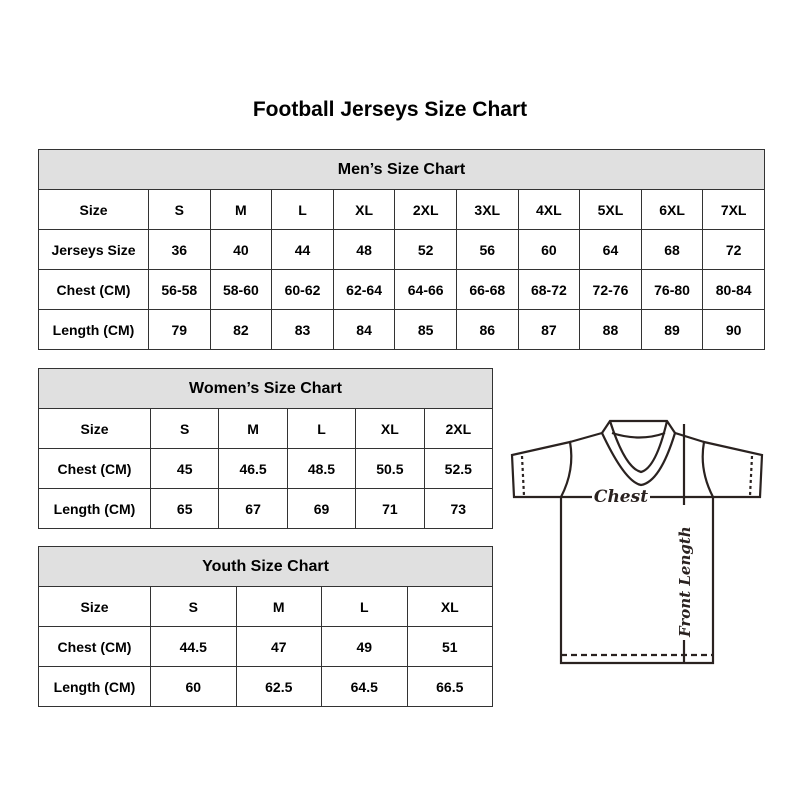  What do you see at coordinates (733, 329) in the screenshot?
I see `table-cell: 90` at bounding box center [733, 329].